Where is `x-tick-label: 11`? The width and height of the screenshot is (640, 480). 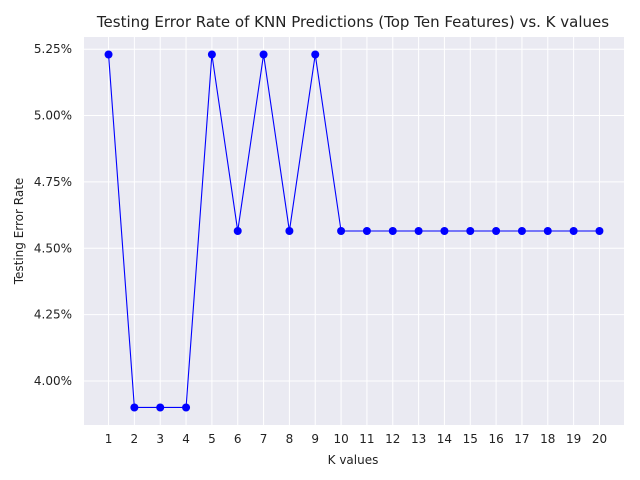
x-tick-label: 11 is located at coordinates (366, 439).